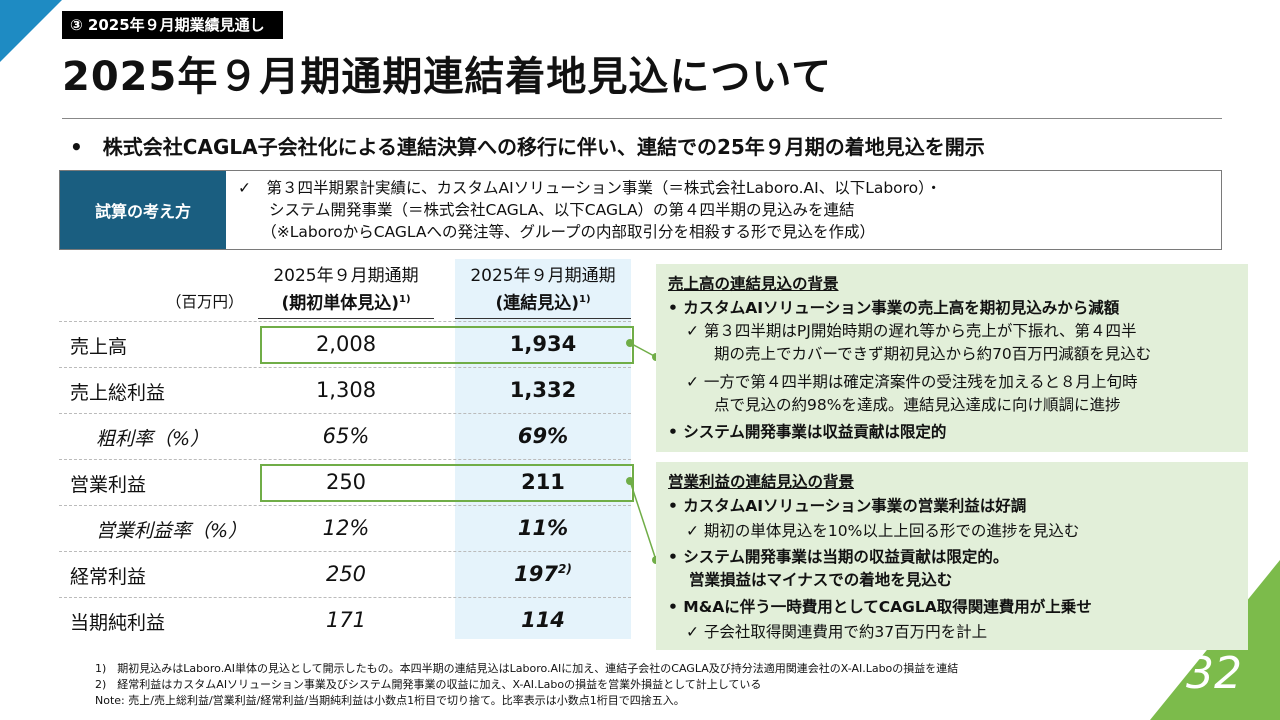 The height and width of the screenshot is (720, 1280). Describe the element at coordinates (537, 303) in the screenshot. I see `column-header-sub: (連結見込)` at that location.